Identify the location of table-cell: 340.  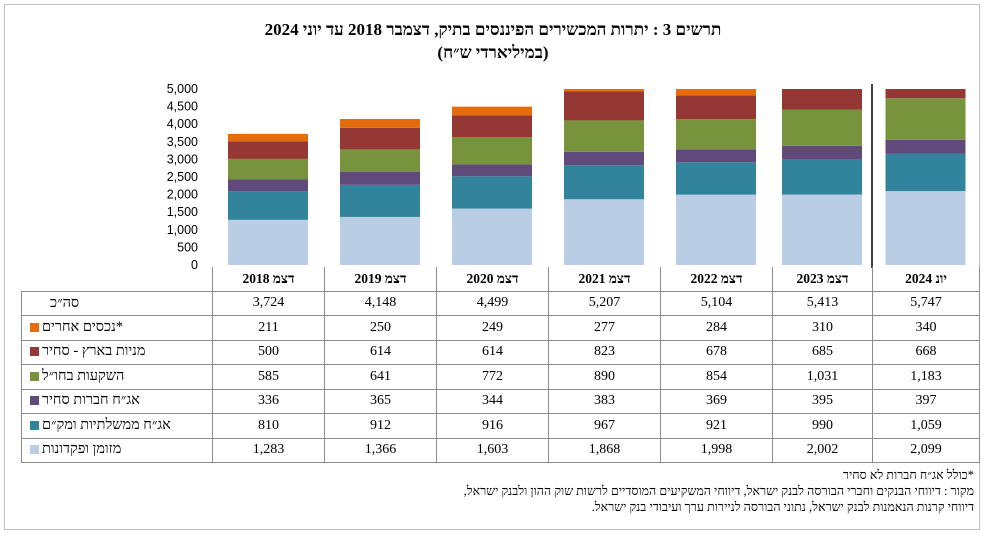
(926, 328).